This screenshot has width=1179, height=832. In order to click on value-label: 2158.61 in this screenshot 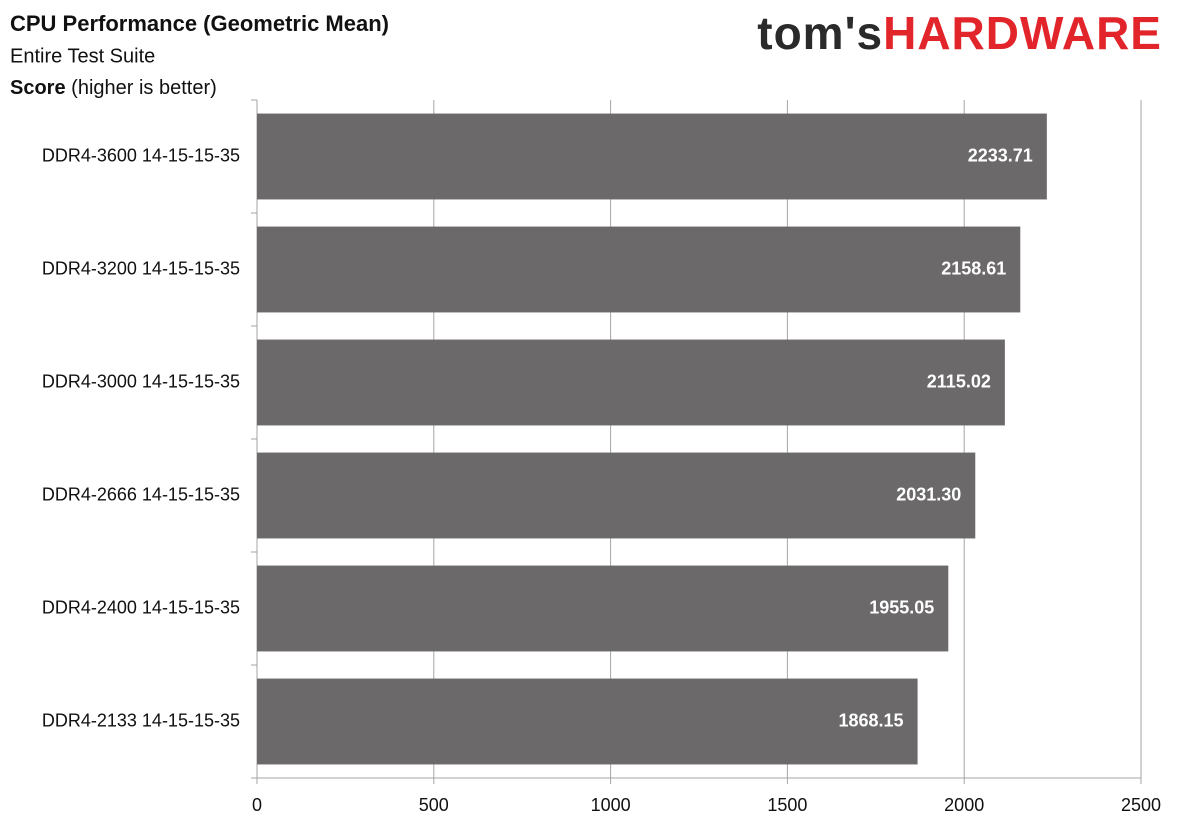, I will do `click(973, 268)`.